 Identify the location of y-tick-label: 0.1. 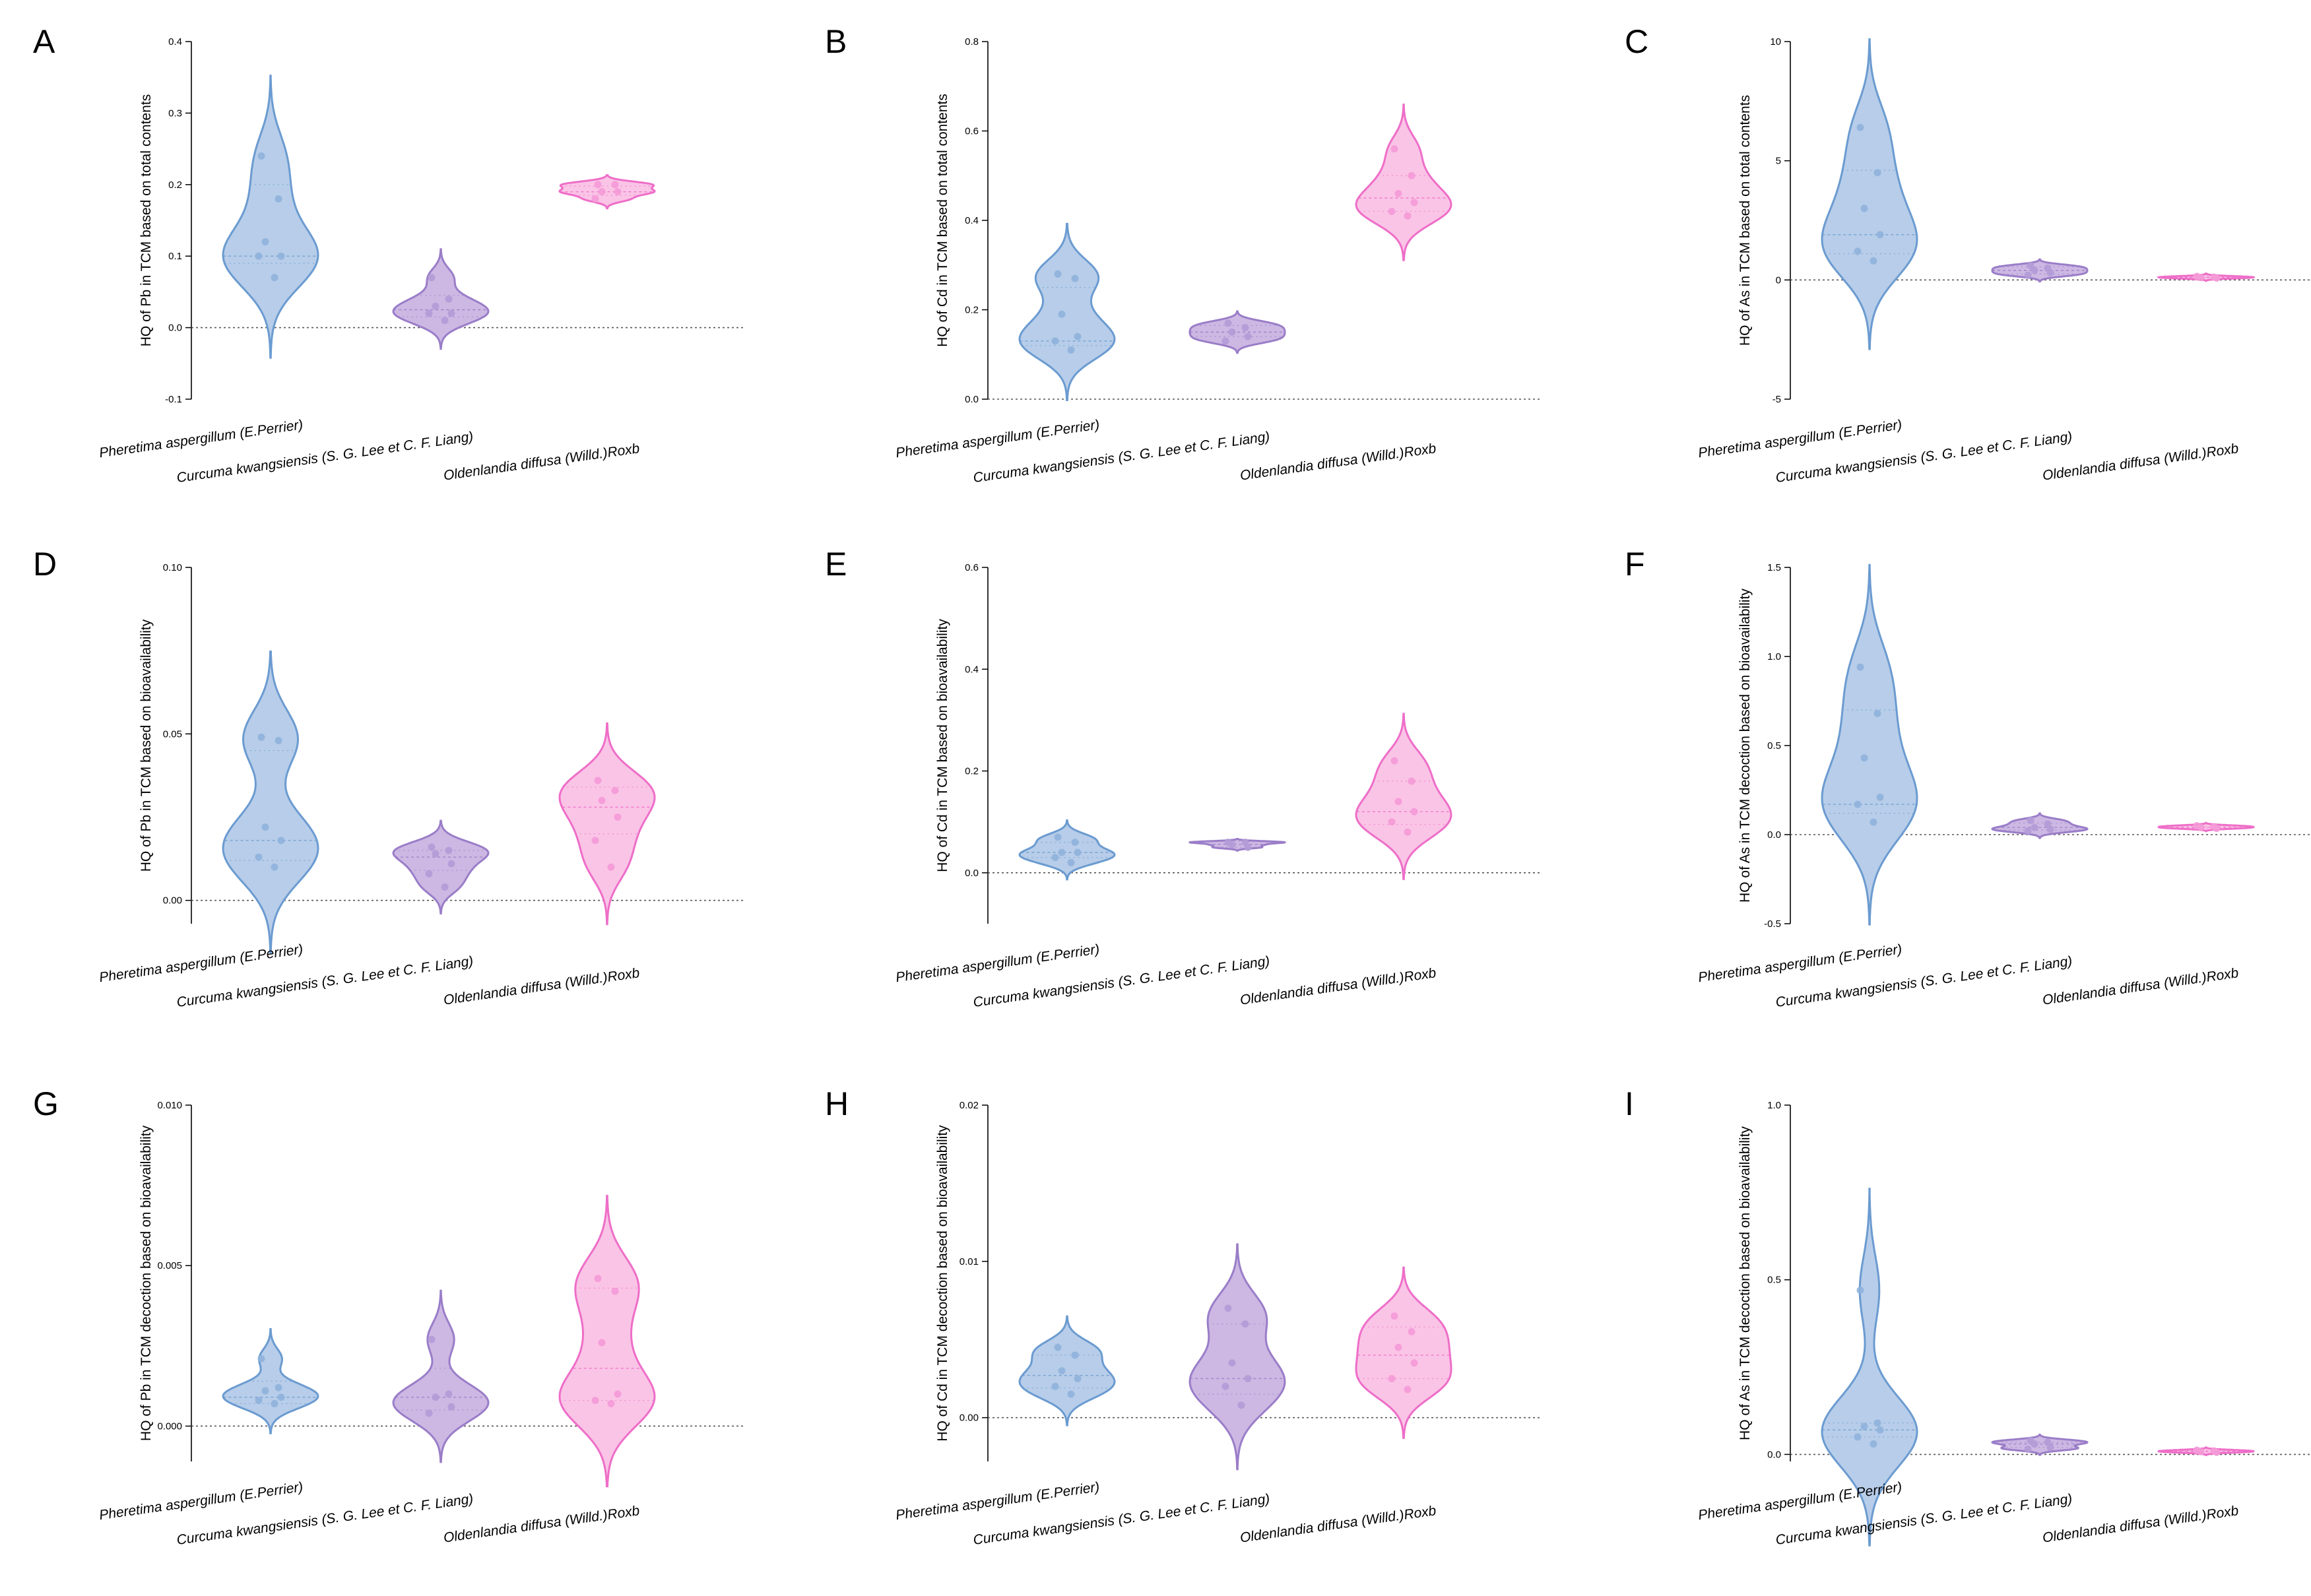
(175, 256).